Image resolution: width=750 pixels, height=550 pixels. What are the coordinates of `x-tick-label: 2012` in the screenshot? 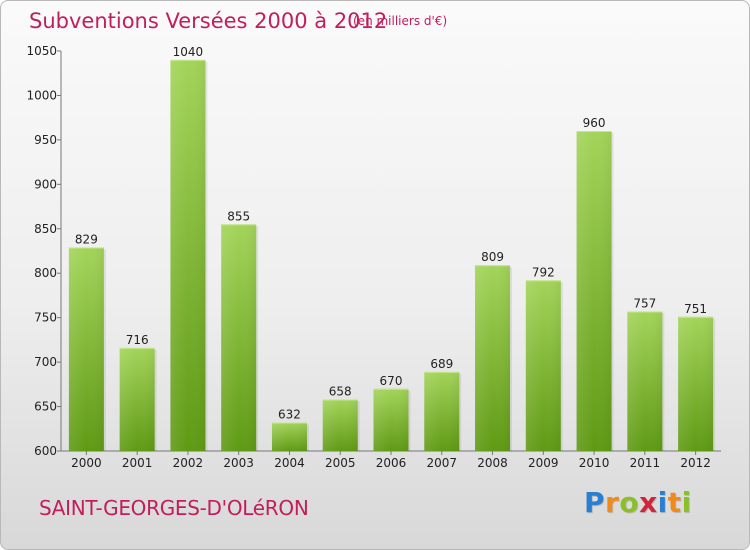 It's located at (695, 463).